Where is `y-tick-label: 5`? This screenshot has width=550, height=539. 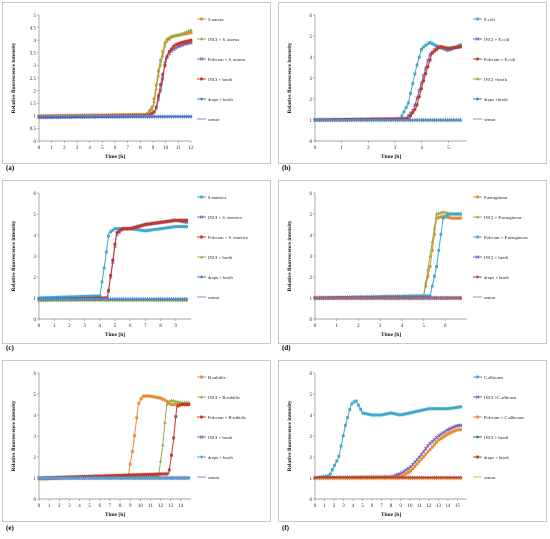
y-tick-label: 5 is located at coordinates (311, 215).